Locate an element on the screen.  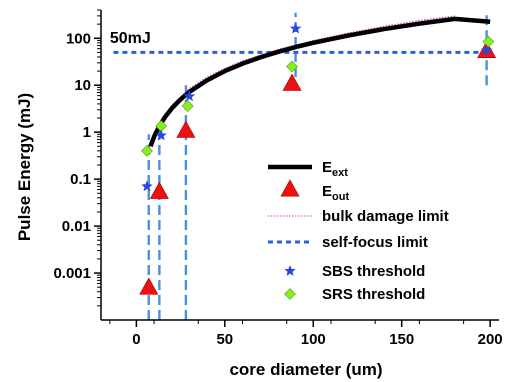
x-tick-label: 200 is located at coordinates (490, 339).